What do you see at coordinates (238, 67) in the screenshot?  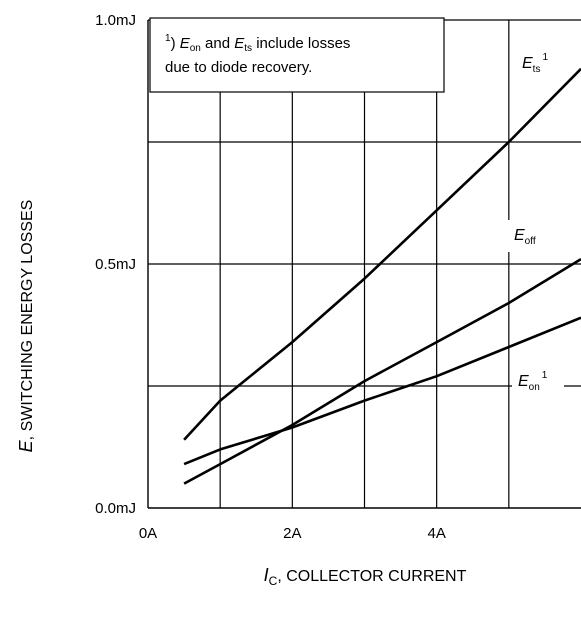 I see `annotation-line-2: due to diode recovery.` at bounding box center [238, 67].